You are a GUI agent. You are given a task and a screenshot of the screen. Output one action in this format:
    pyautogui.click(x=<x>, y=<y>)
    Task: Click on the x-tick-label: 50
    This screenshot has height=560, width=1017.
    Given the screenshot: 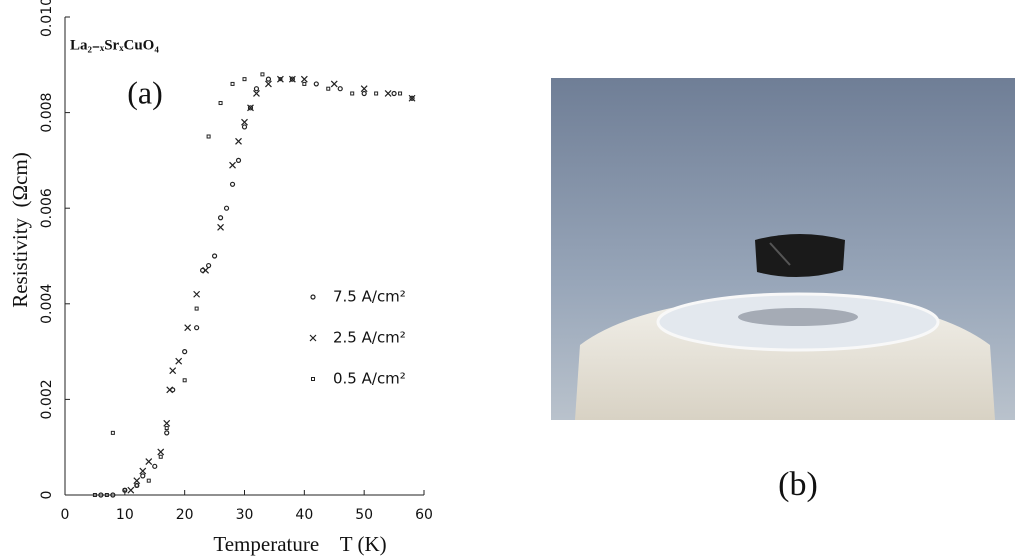 What is the action you would take?
    pyautogui.click(x=364, y=515)
    